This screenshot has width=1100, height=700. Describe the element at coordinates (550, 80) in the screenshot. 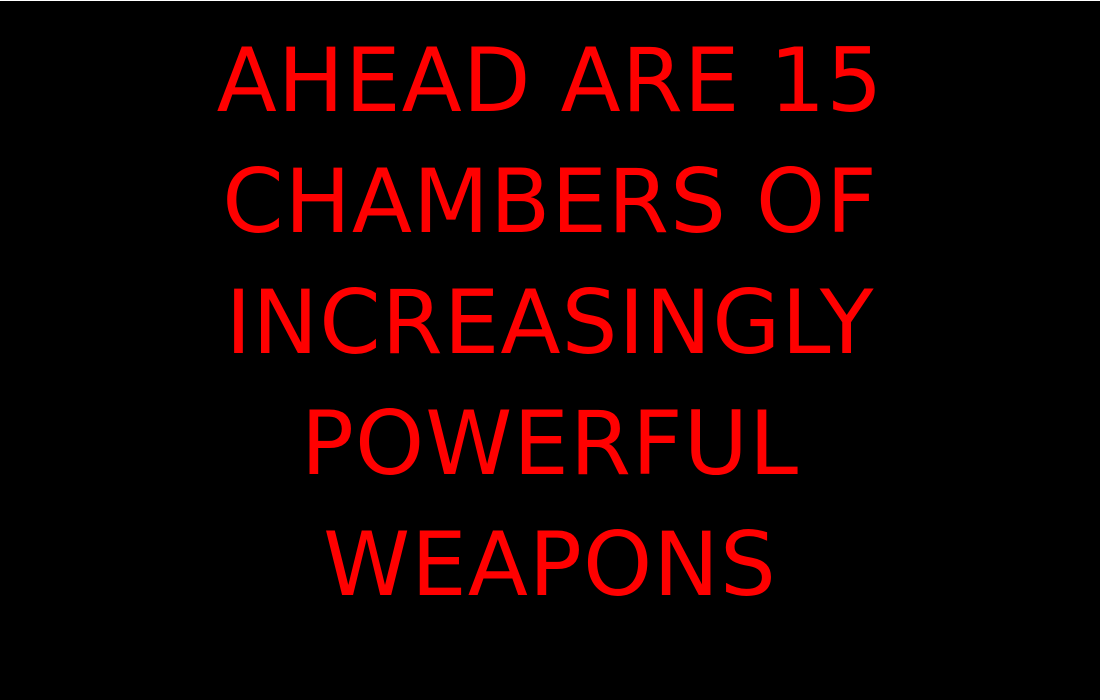

I see `message-line-1: AHEAD ARE 15` at that location.